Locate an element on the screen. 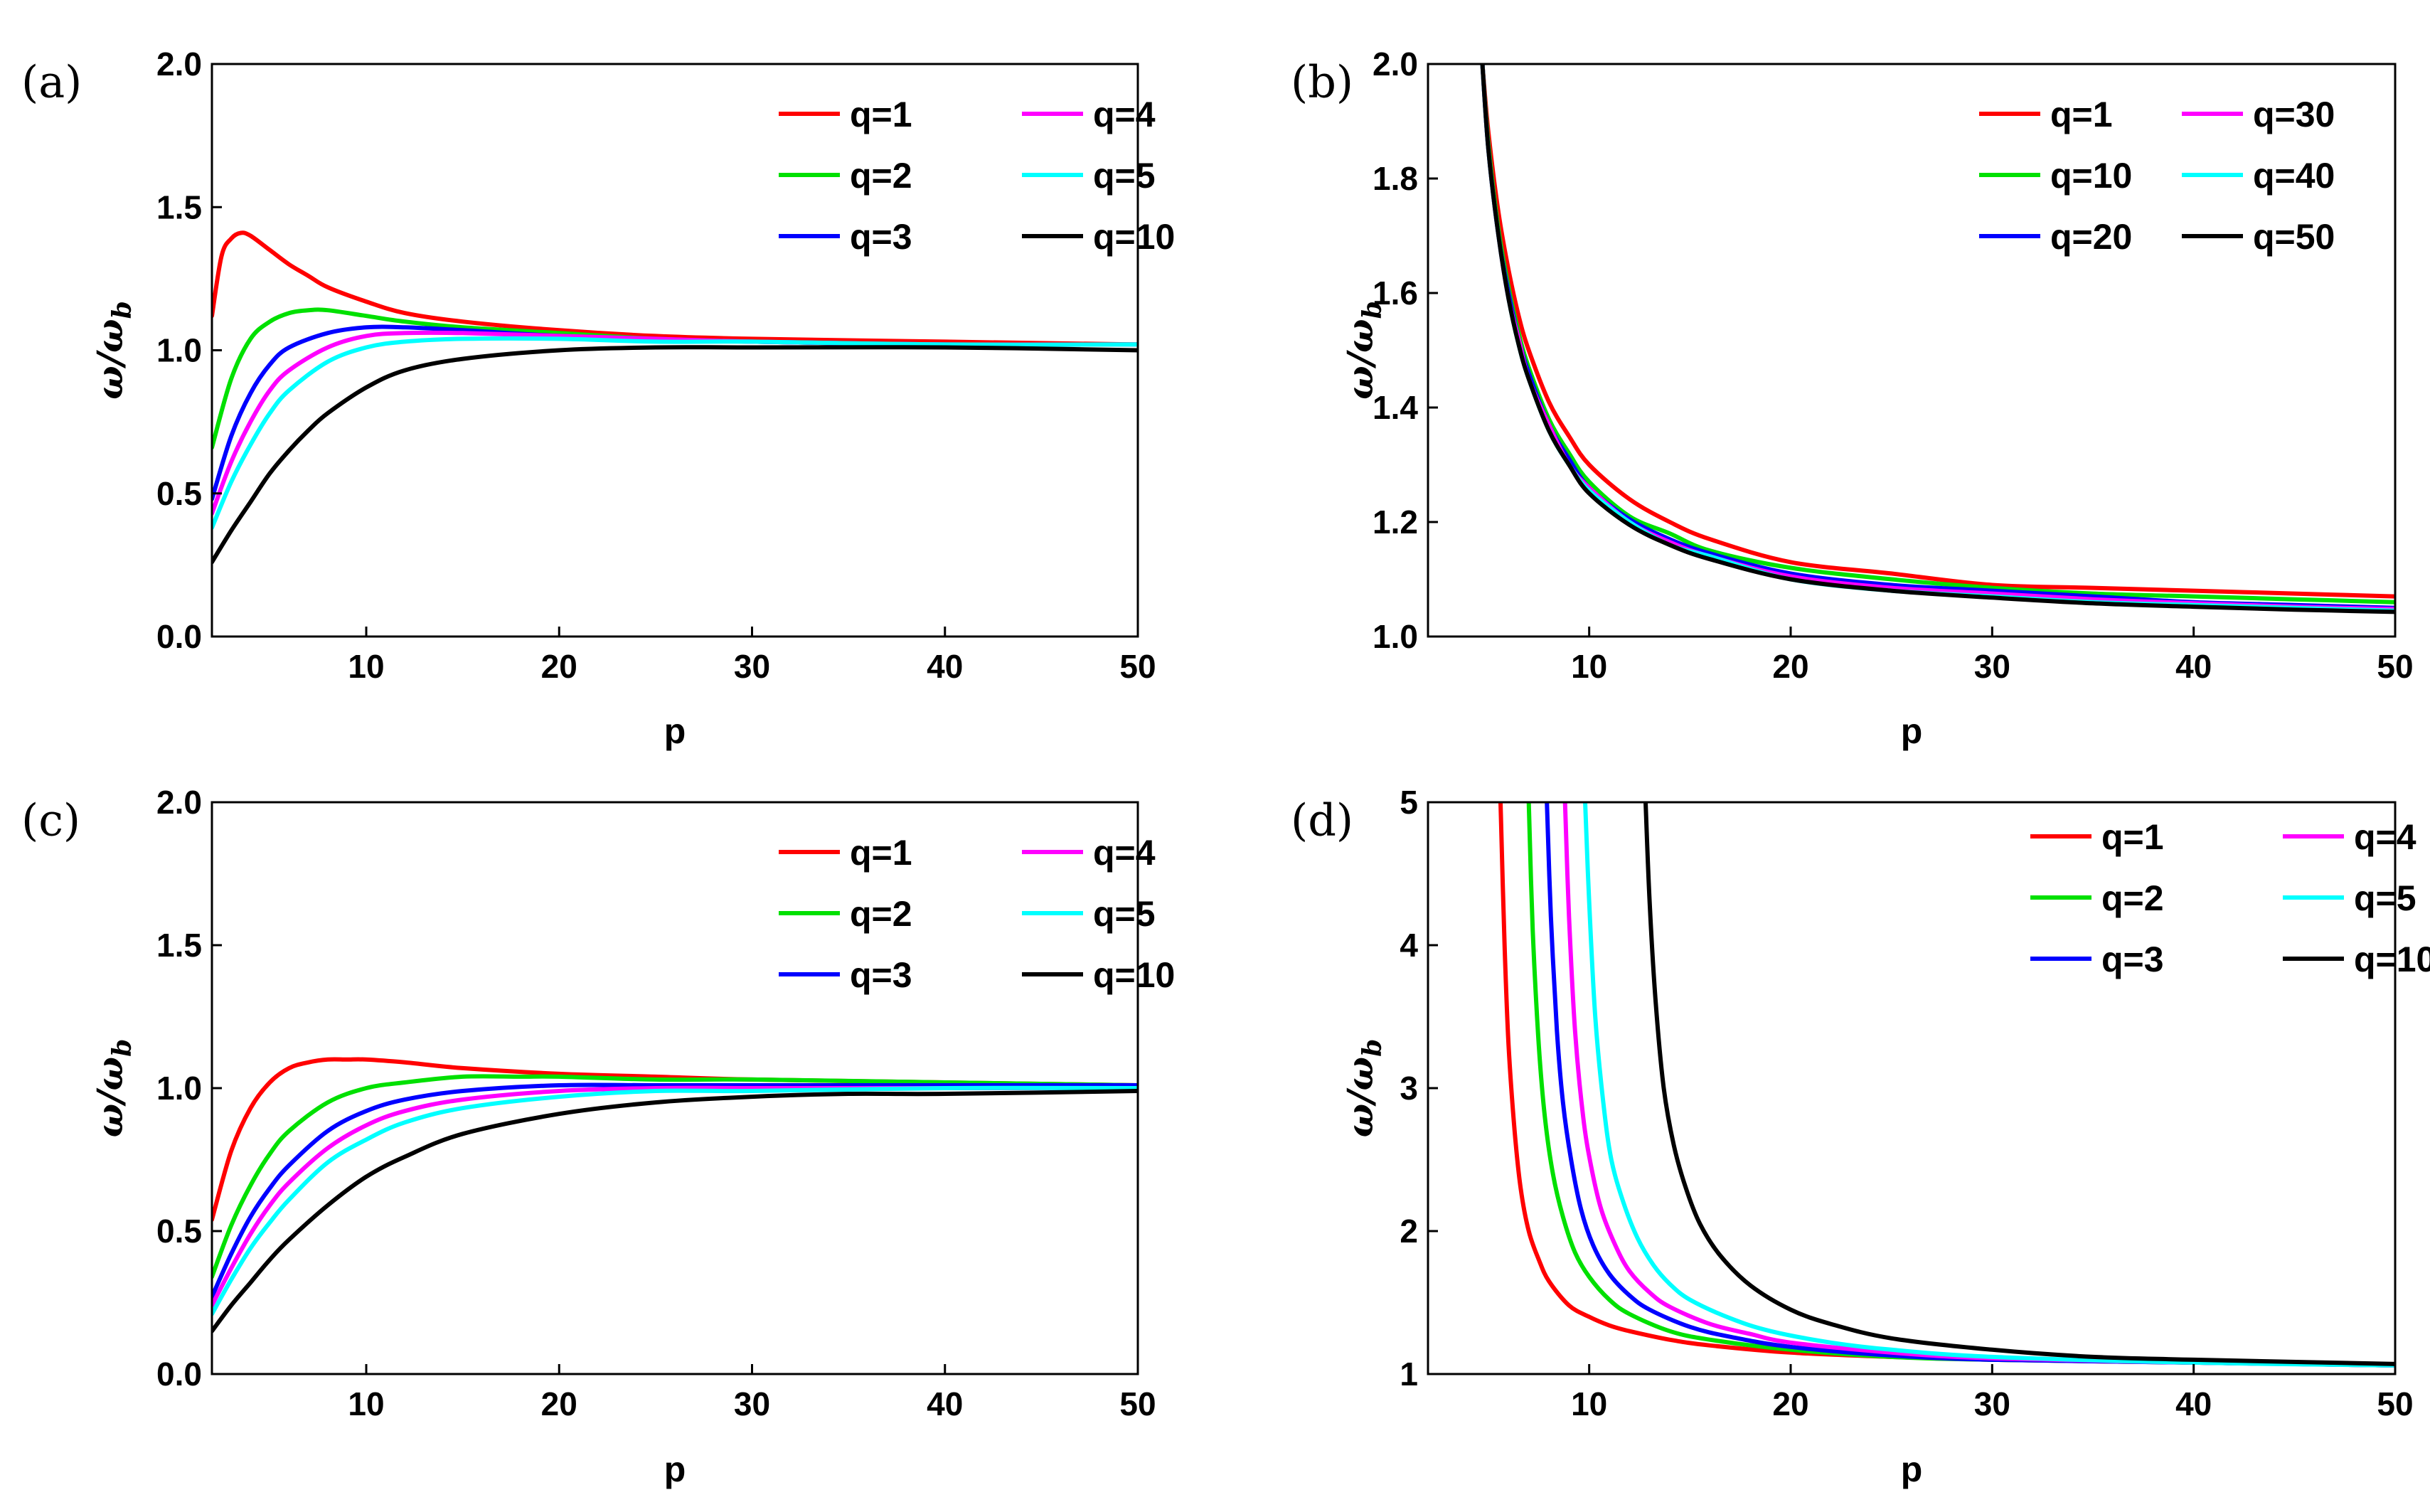  y-tick-label: 3 is located at coordinates (1409, 1088).